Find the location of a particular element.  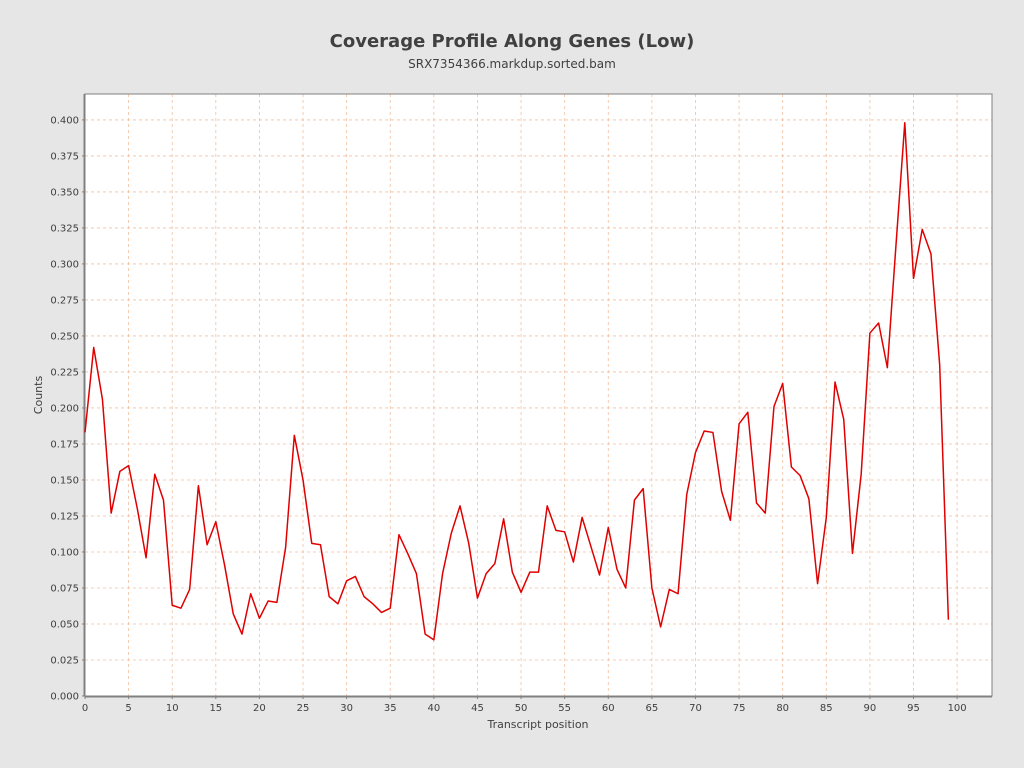

x-tick-label: 10 is located at coordinates (172, 708).